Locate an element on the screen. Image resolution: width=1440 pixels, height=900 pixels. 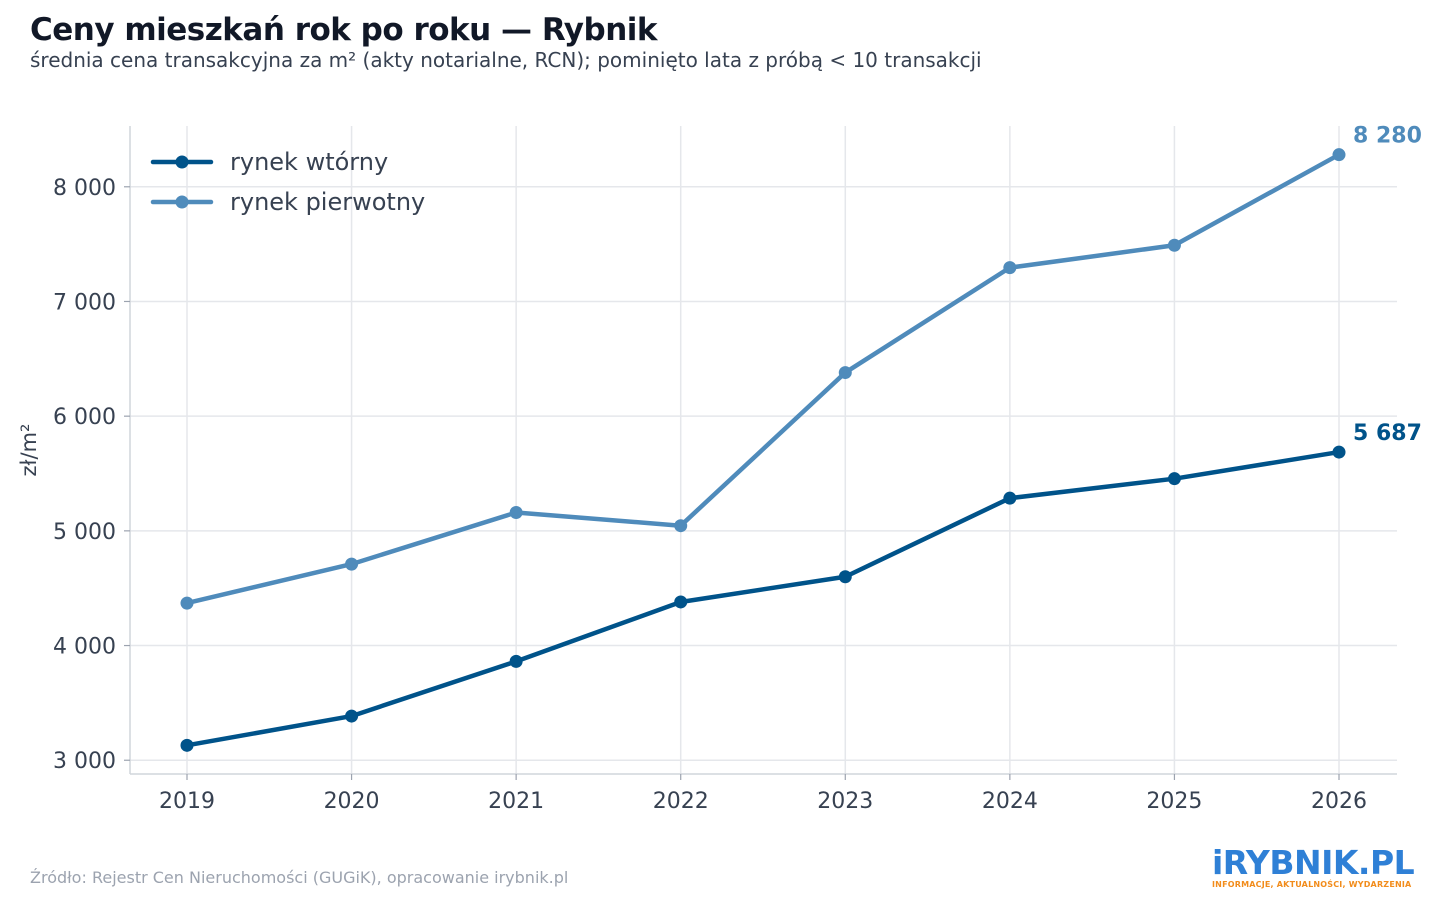
y-tick-label: 6 000 is located at coordinates (84, 417).